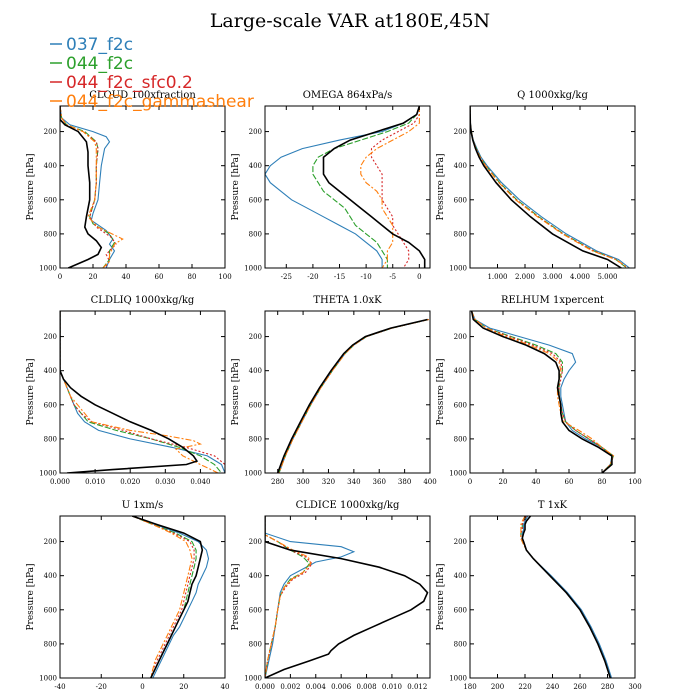 Image resolution: width=700 pixels, height=700 pixels. What do you see at coordinates (316, 687) in the screenshot?
I see `x-tick-label: 0.004` at bounding box center [316, 687].